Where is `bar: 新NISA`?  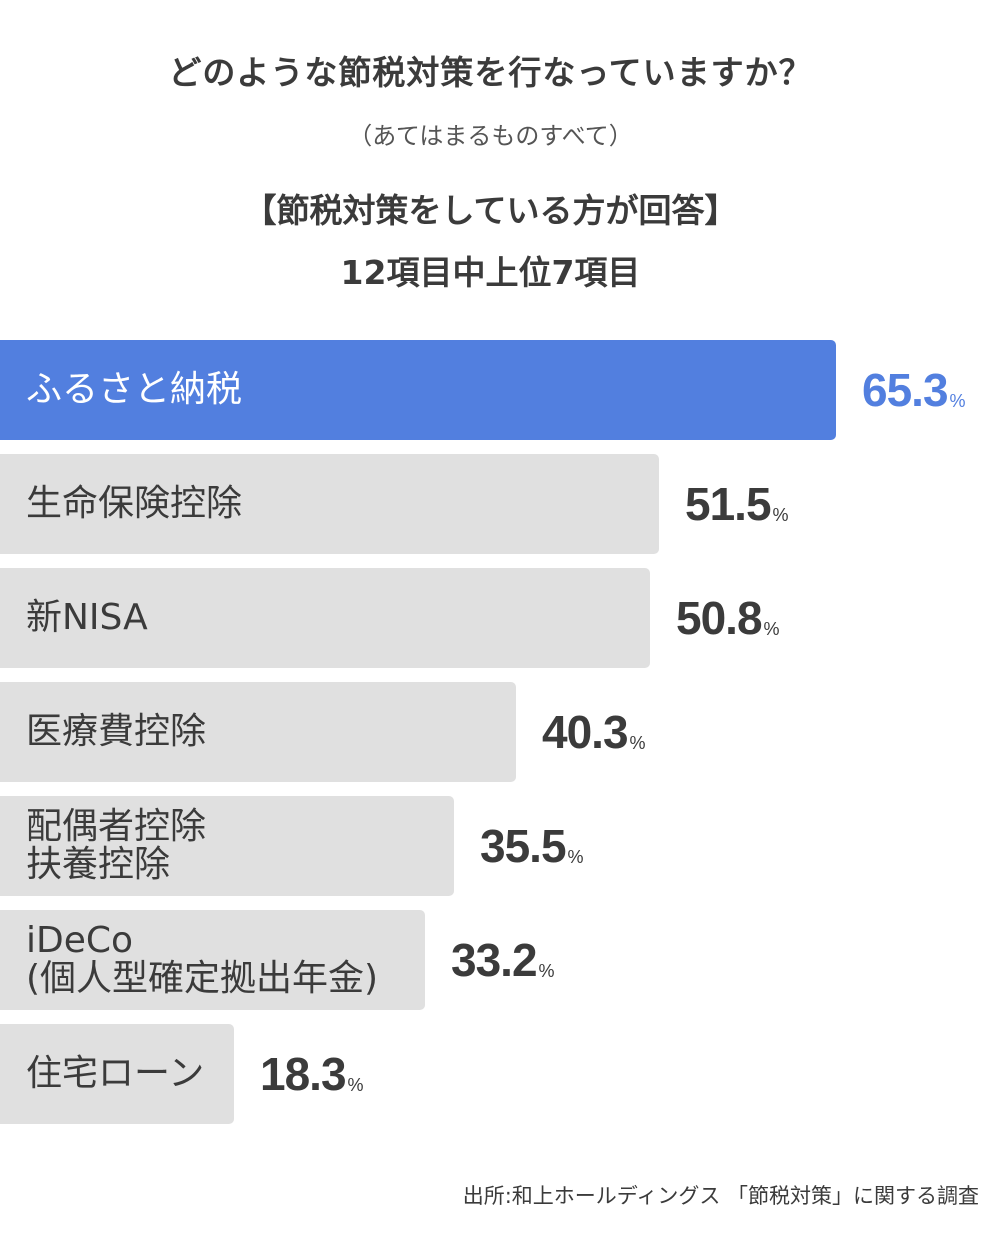 bar: 新NISA is located at coordinates (325, 618).